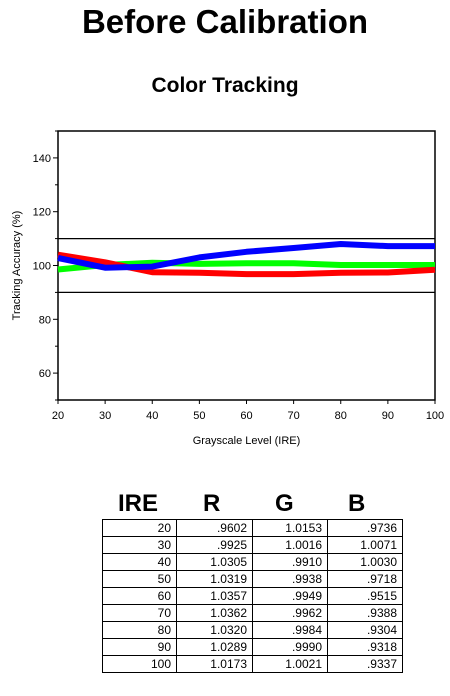  Describe the element at coordinates (365, 579) in the screenshot. I see `table-cell: .9718` at that location.